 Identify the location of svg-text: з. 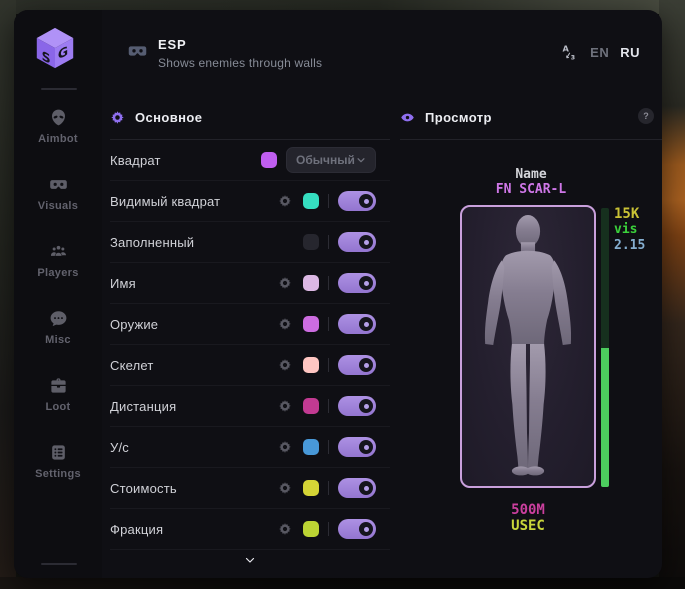
(573, 57).